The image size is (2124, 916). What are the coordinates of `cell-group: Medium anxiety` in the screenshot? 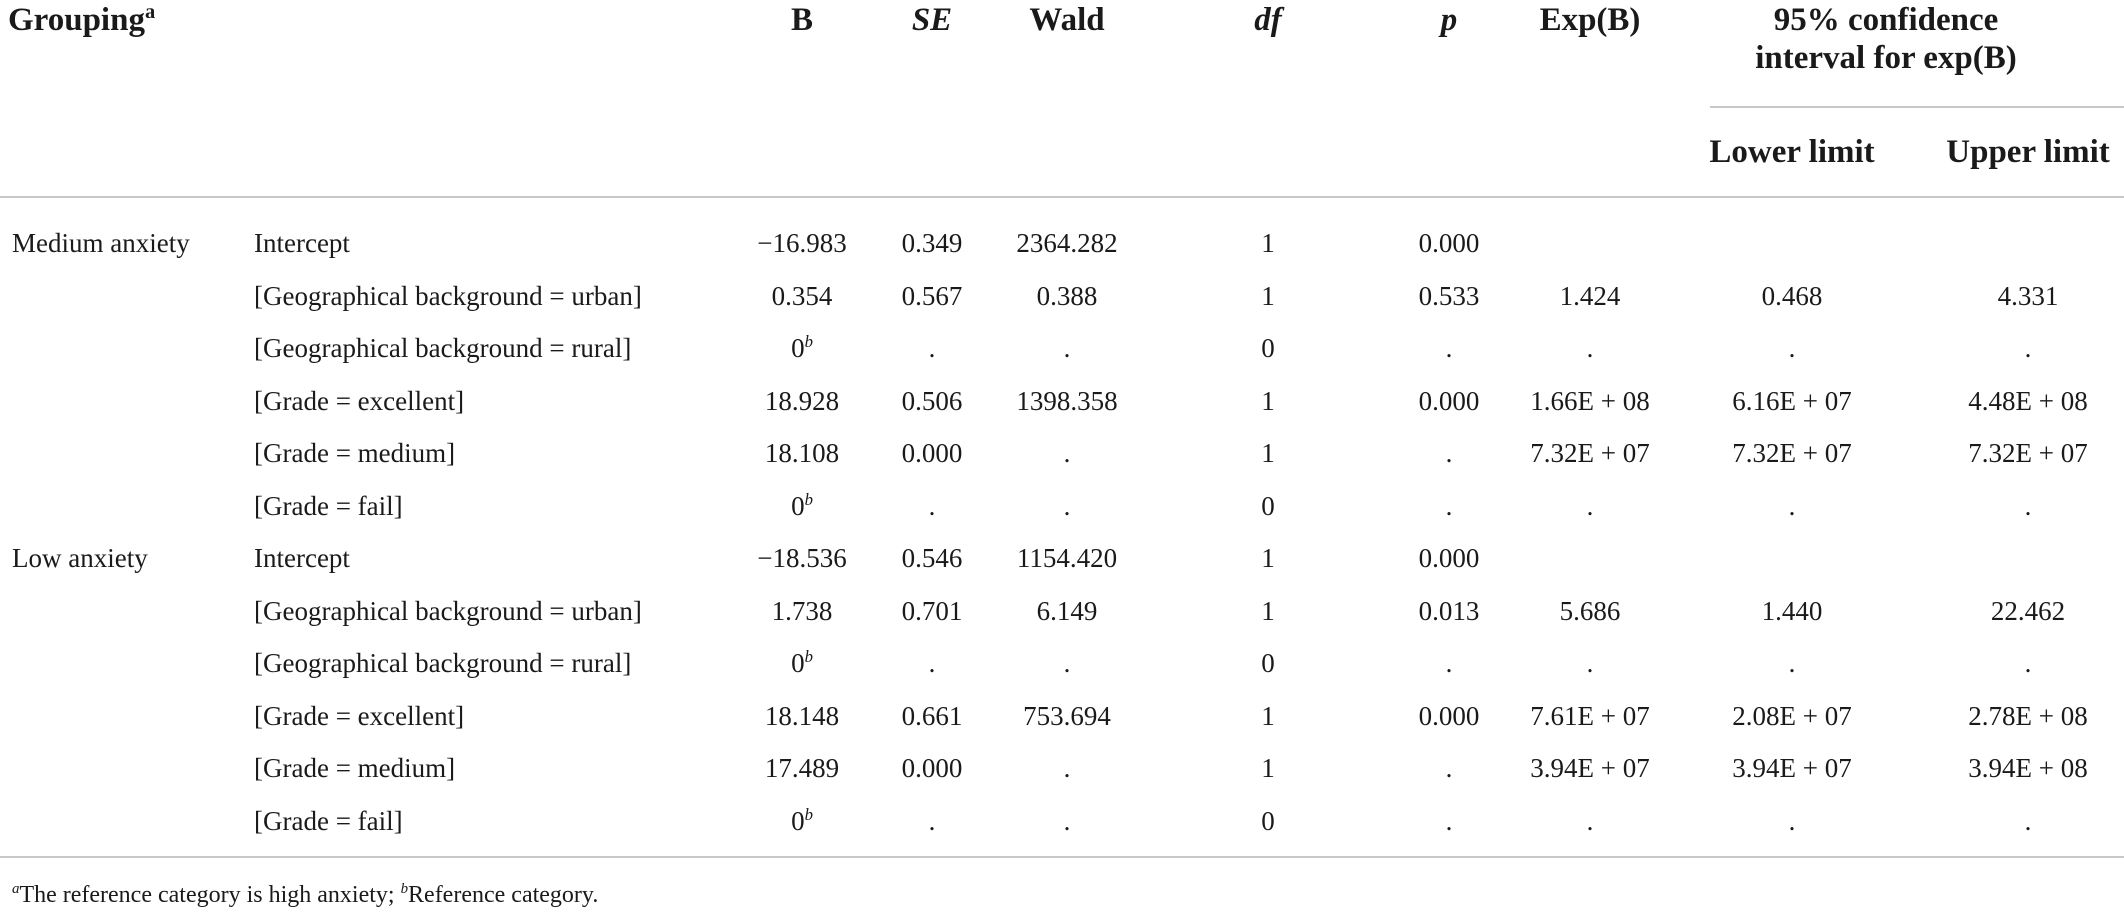 It's located at (101, 243).